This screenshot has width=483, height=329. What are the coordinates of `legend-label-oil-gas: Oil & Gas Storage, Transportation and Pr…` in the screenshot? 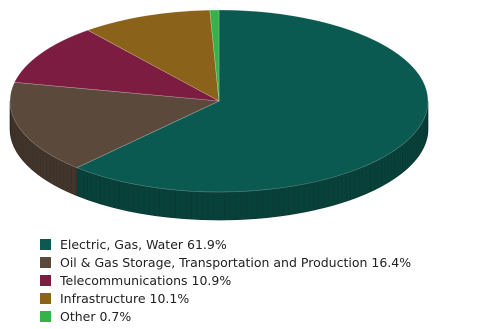 It's located at (236, 262).